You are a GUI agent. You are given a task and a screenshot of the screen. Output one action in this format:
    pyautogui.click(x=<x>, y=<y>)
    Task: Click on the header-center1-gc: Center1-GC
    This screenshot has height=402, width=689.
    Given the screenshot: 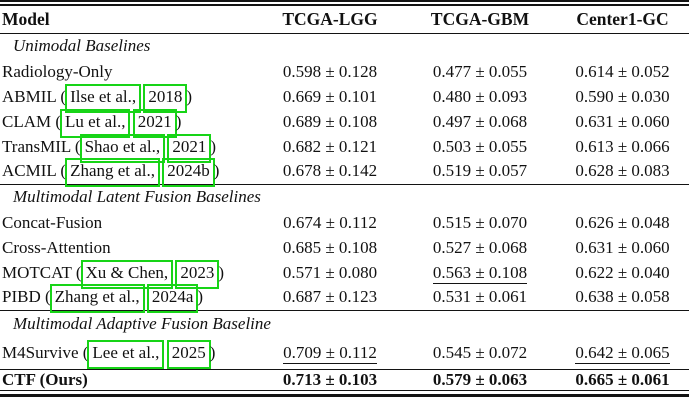 What is the action you would take?
    pyautogui.click(x=622, y=18)
    